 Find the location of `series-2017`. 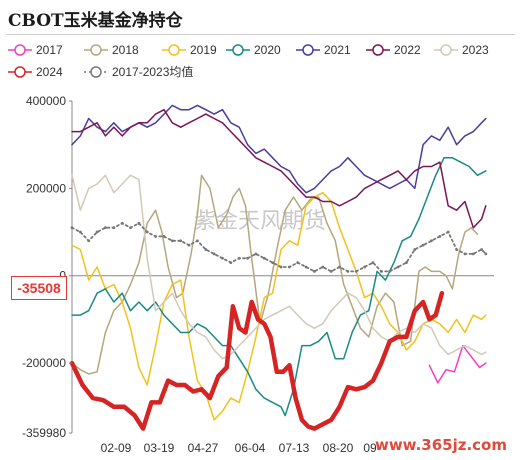

series-2017 is located at coordinates (457, 364).